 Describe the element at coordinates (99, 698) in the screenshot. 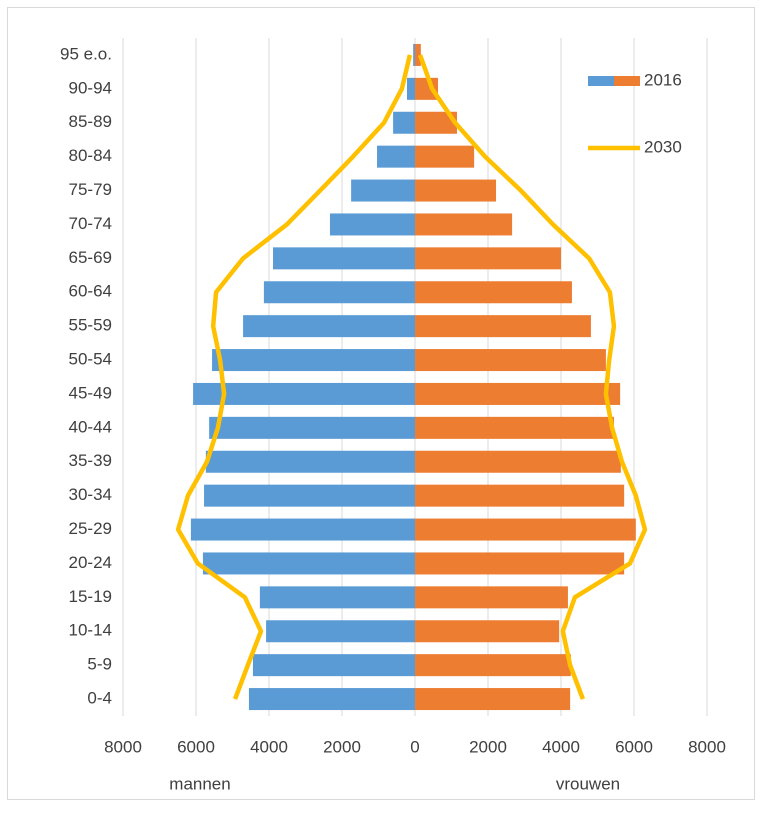

I see `y-tick-label: 0-4` at that location.